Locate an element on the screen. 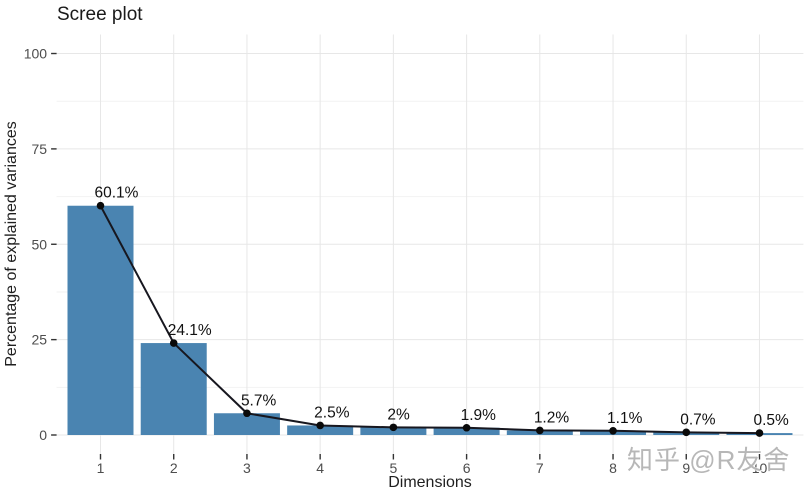 This screenshot has height=500, width=811. x-axis-tick-label: 2 is located at coordinates (174, 468).